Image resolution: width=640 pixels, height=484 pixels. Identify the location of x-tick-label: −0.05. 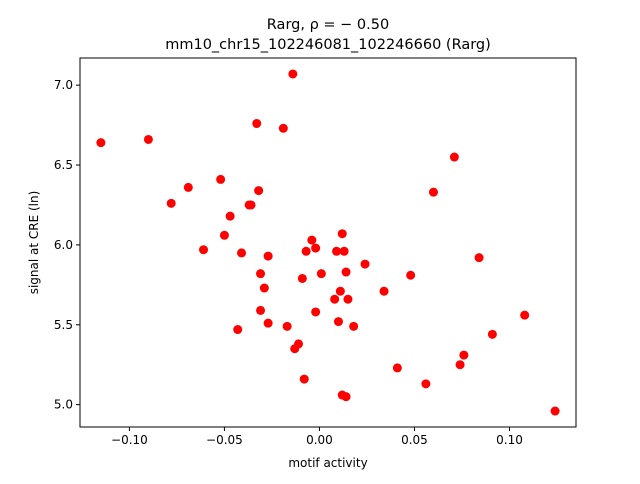
(224, 440).